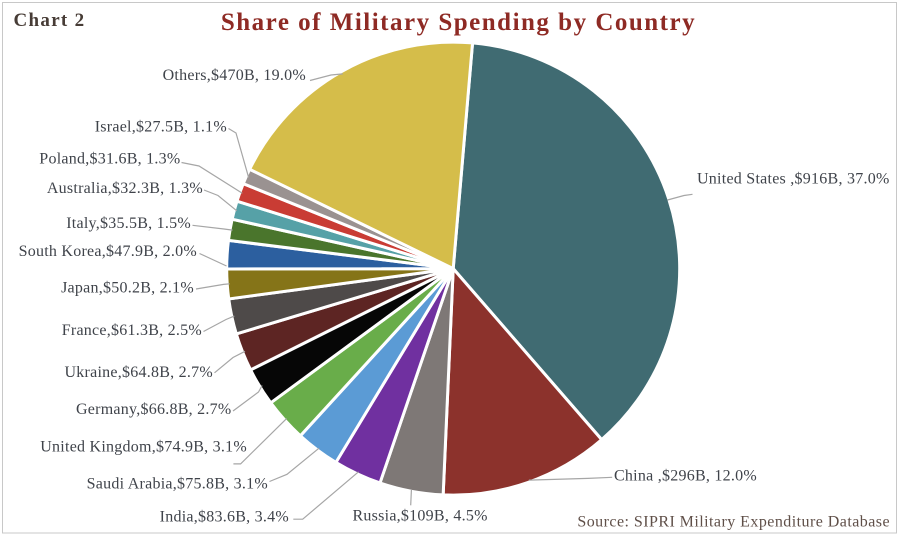 The height and width of the screenshot is (541, 900). Describe the element at coordinates (224, 516) in the screenshot. I see `svg-text: India,$83.6B, 3.4%` at that location.